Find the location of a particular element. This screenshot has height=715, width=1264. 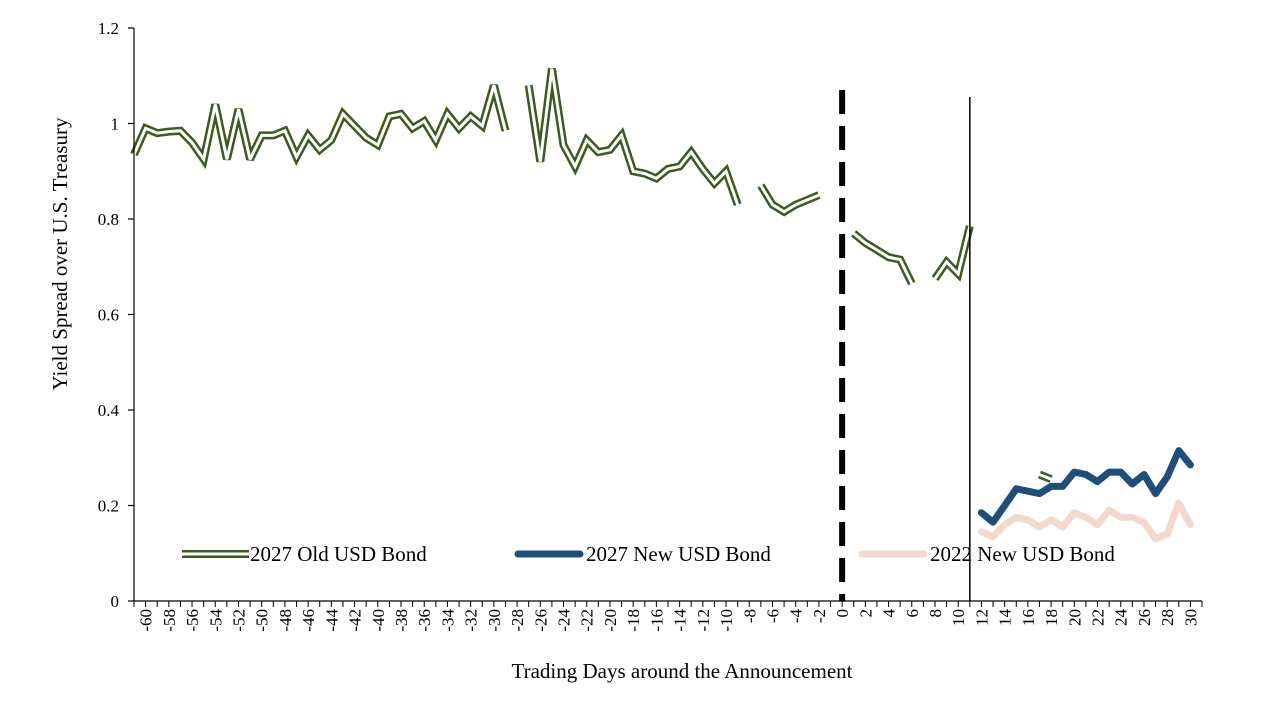

x-tick-label: -48 is located at coordinates (285, 620).